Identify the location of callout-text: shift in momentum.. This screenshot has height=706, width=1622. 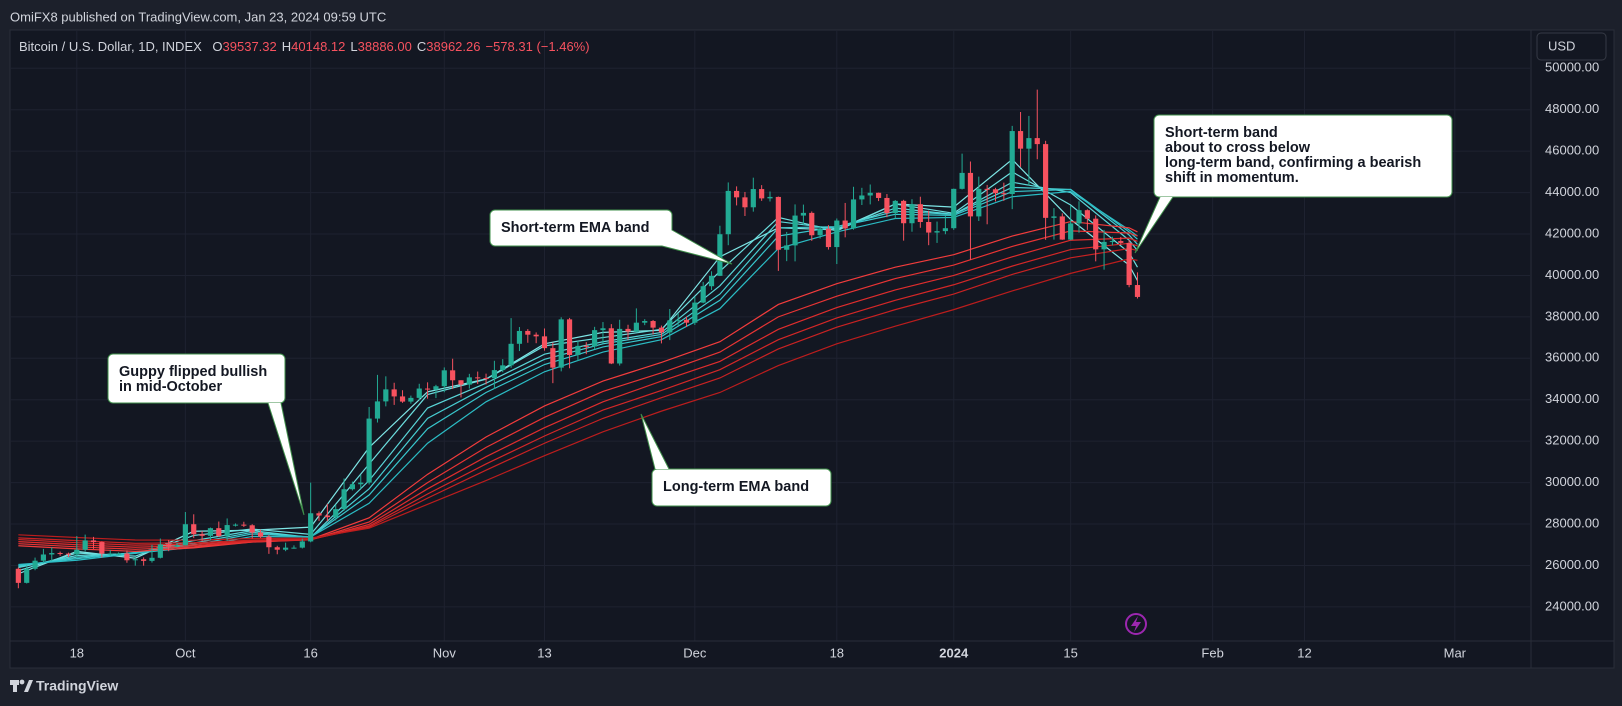
(1232, 178).